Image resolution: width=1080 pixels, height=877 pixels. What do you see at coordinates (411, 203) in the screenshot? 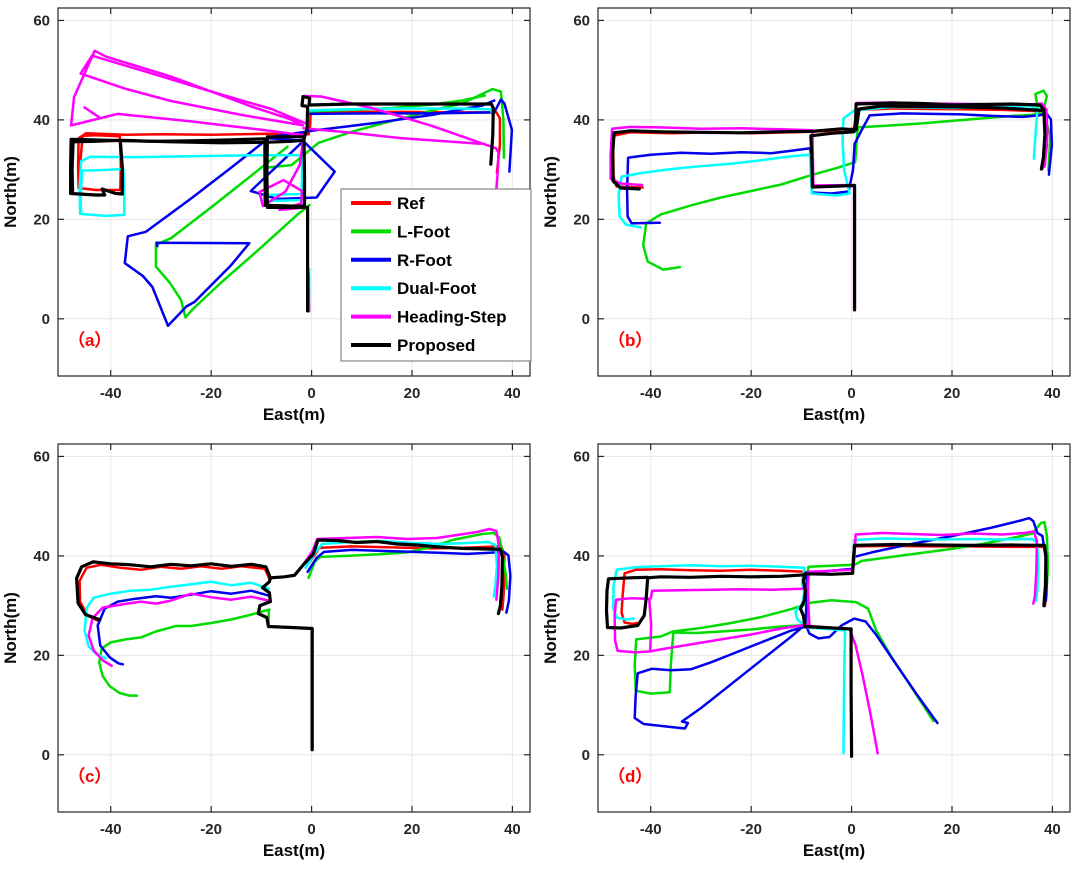
I see `legend-label: Ref` at bounding box center [411, 203].